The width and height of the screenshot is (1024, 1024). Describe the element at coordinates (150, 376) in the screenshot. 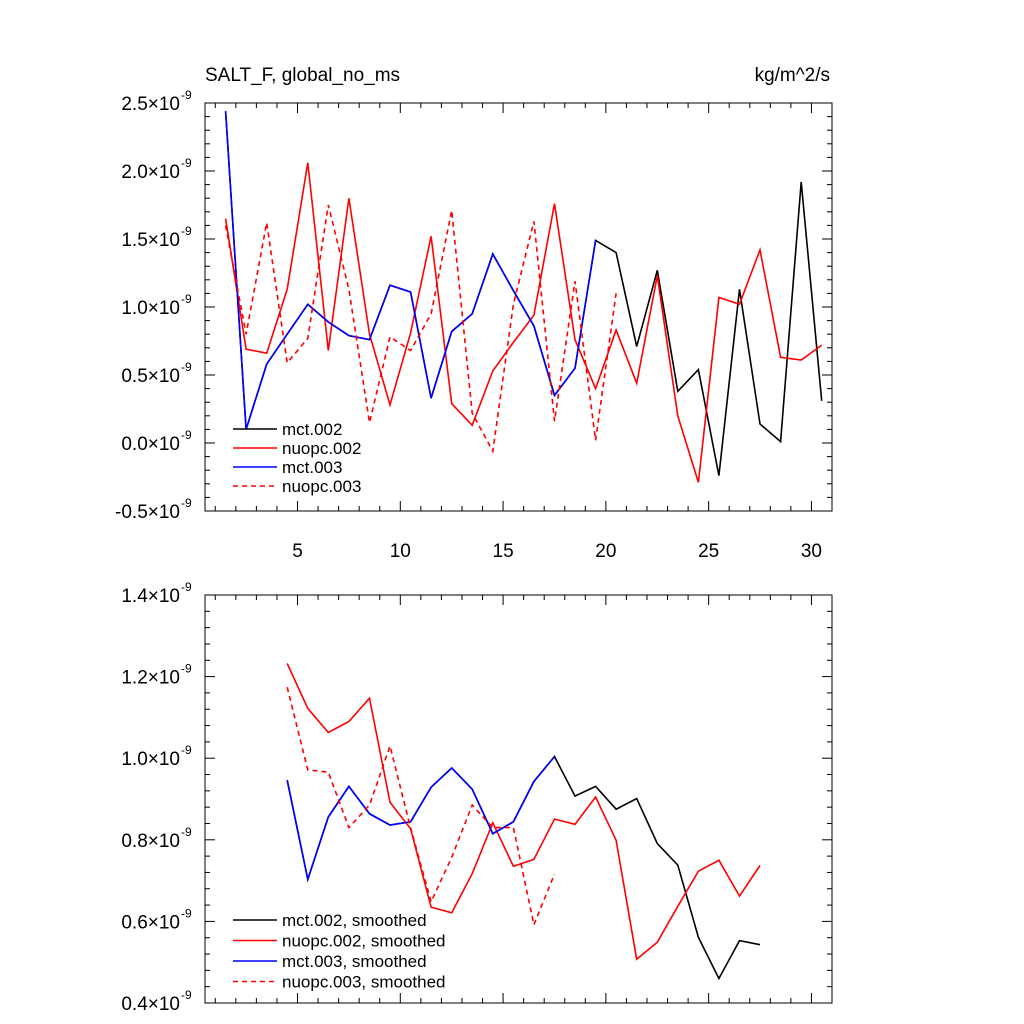

I see `y-tick-label: 0.5×10` at that location.